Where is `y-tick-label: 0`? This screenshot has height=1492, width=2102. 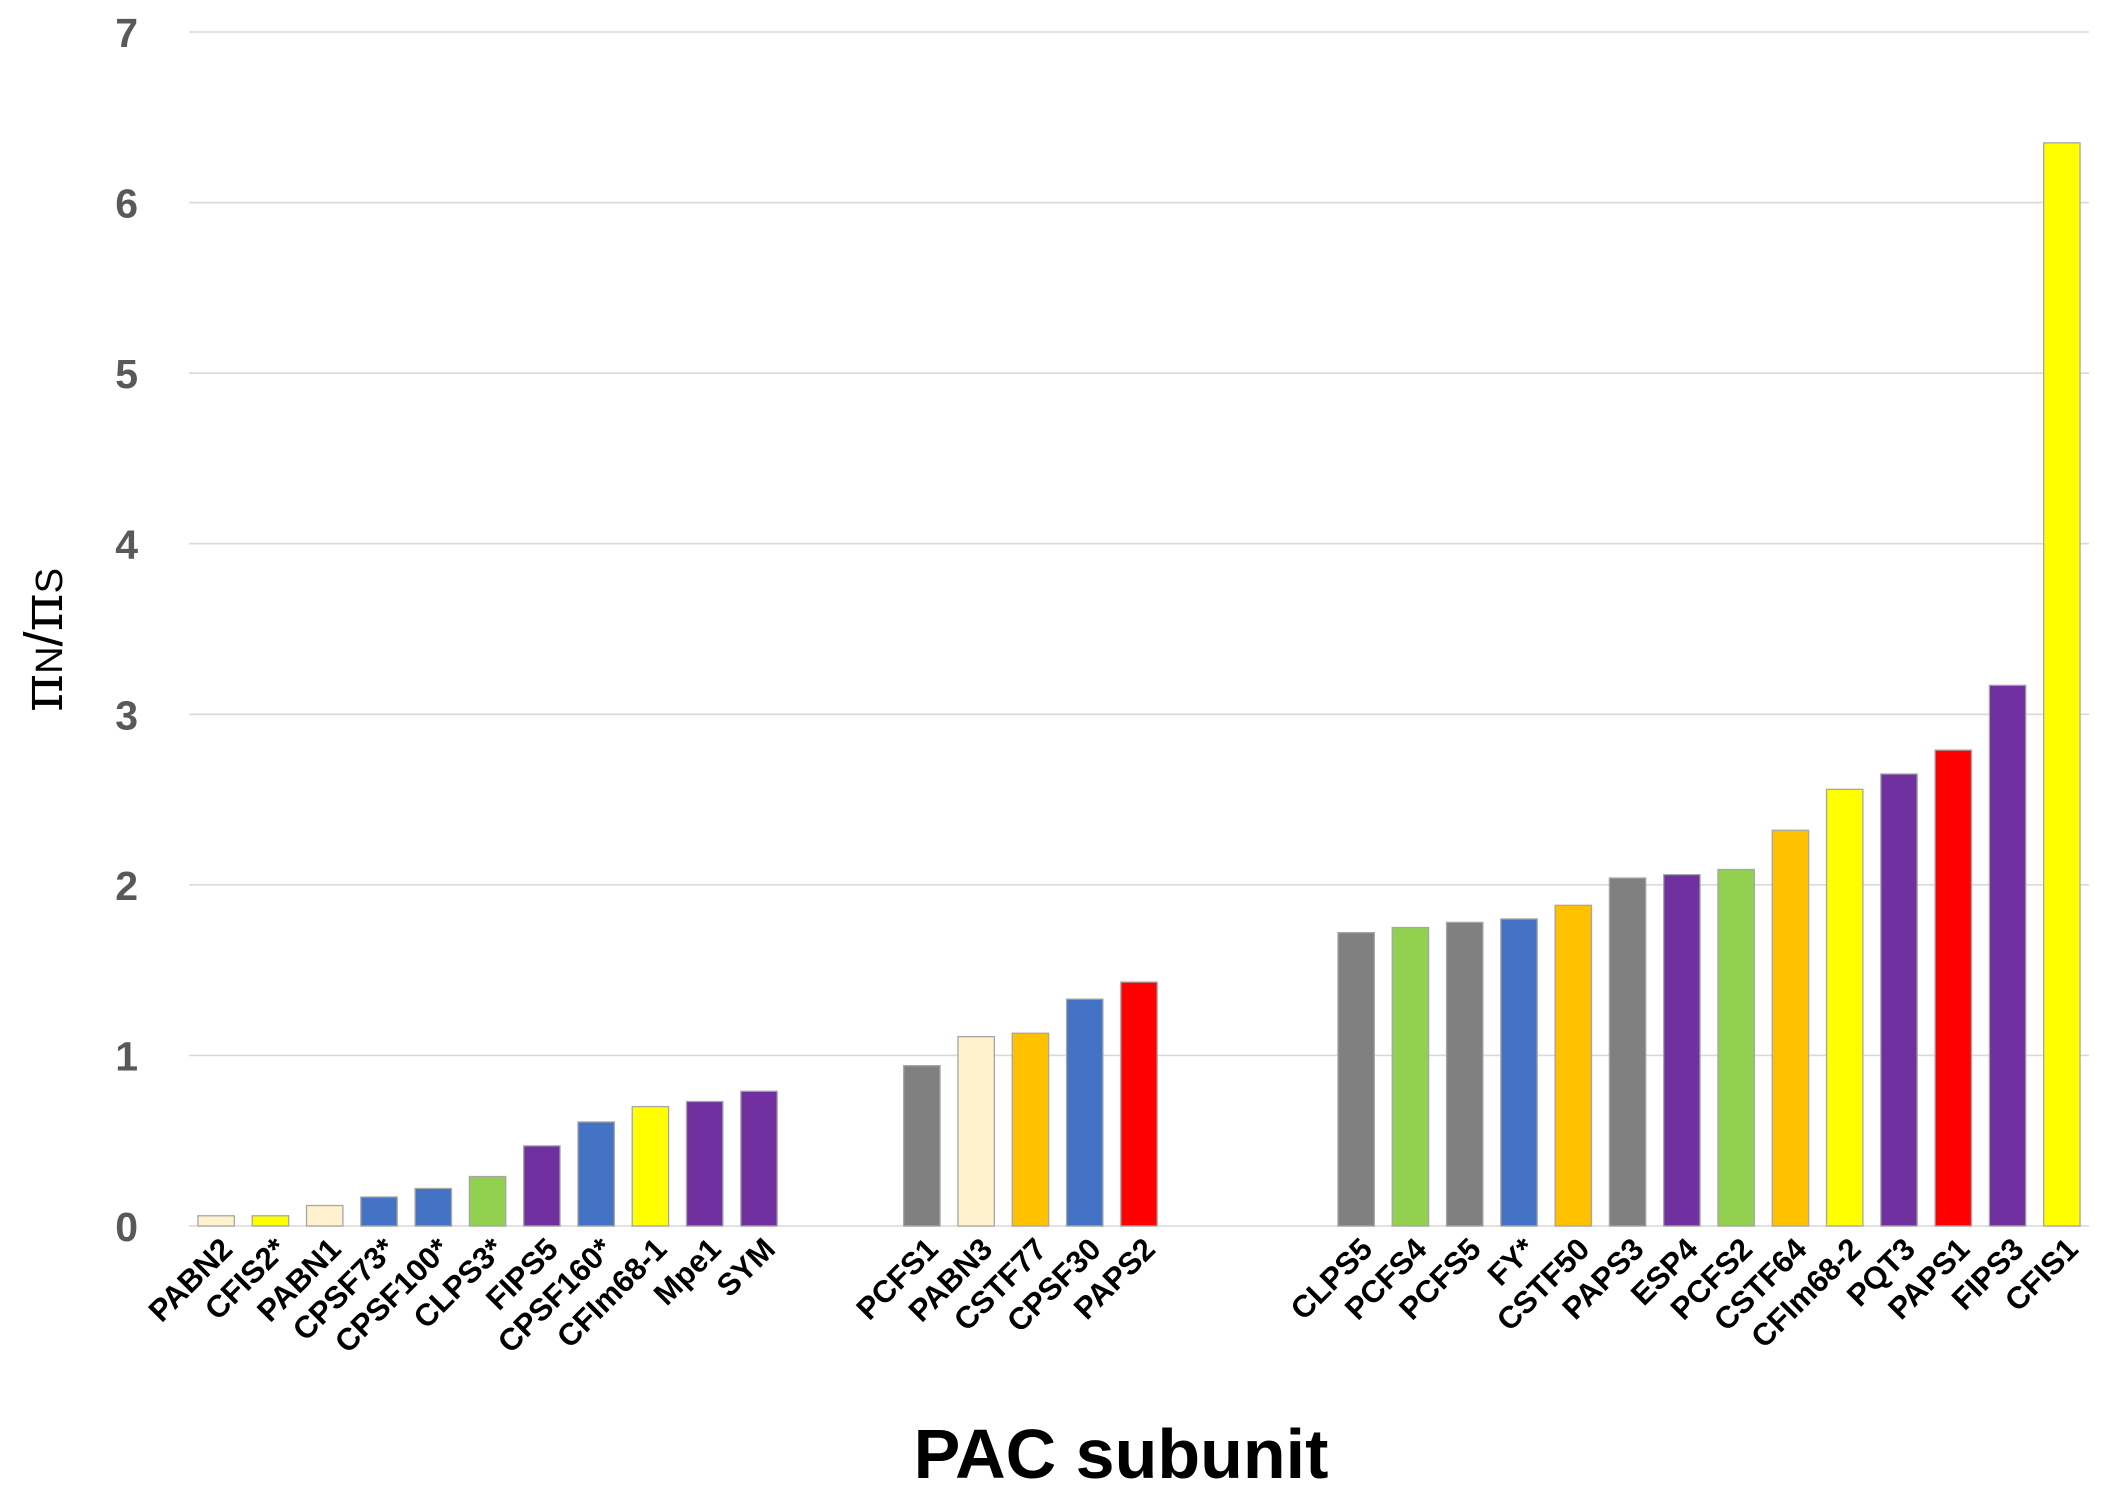 y-tick-label: 0 is located at coordinates (126, 1227).